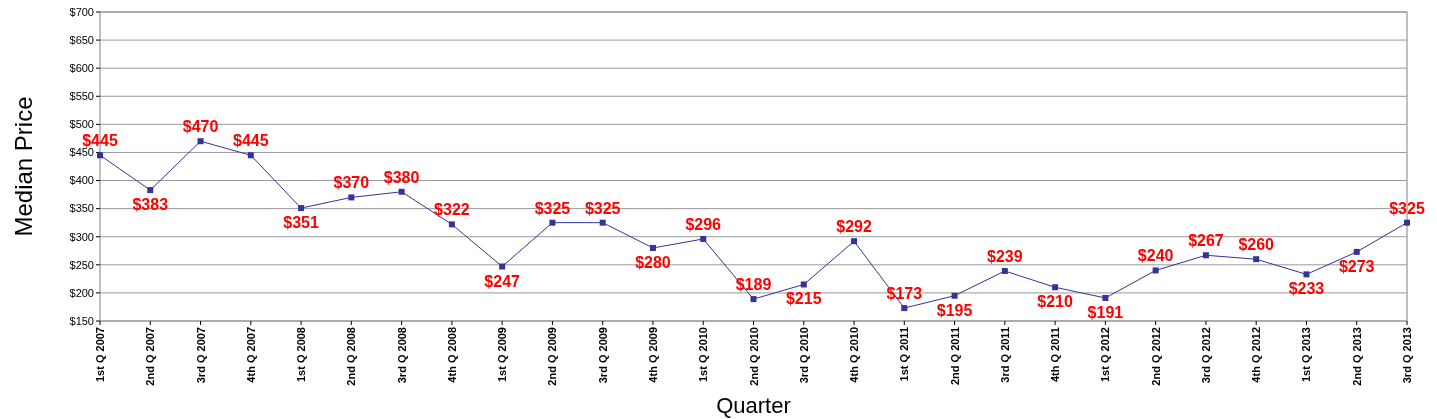 This screenshot has width=1437, height=419. Describe the element at coordinates (1004, 355) in the screenshot. I see `x-tick-label: 3rd Q 2011` at that location.